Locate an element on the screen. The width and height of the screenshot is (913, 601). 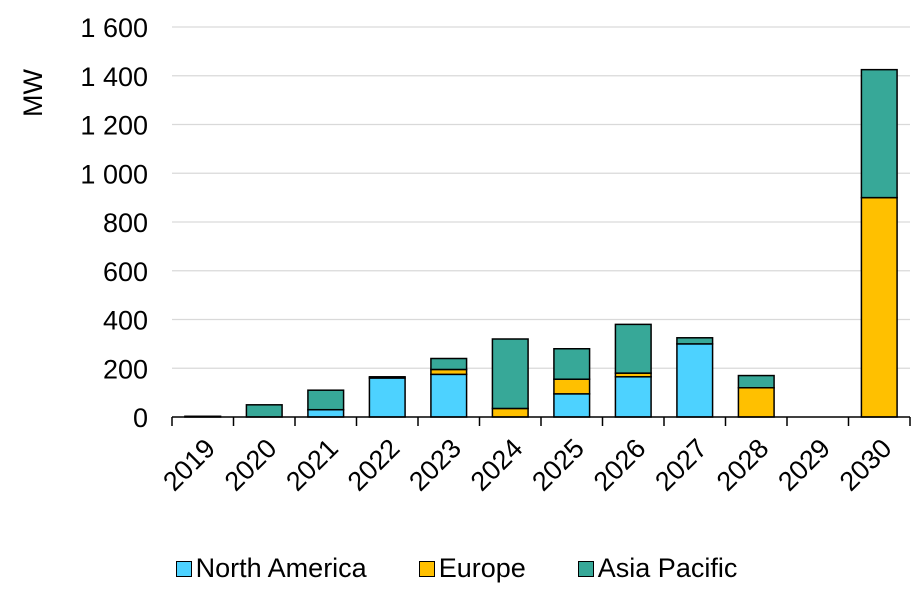
legend-item-europe: Europe is located at coordinates (472, 568).